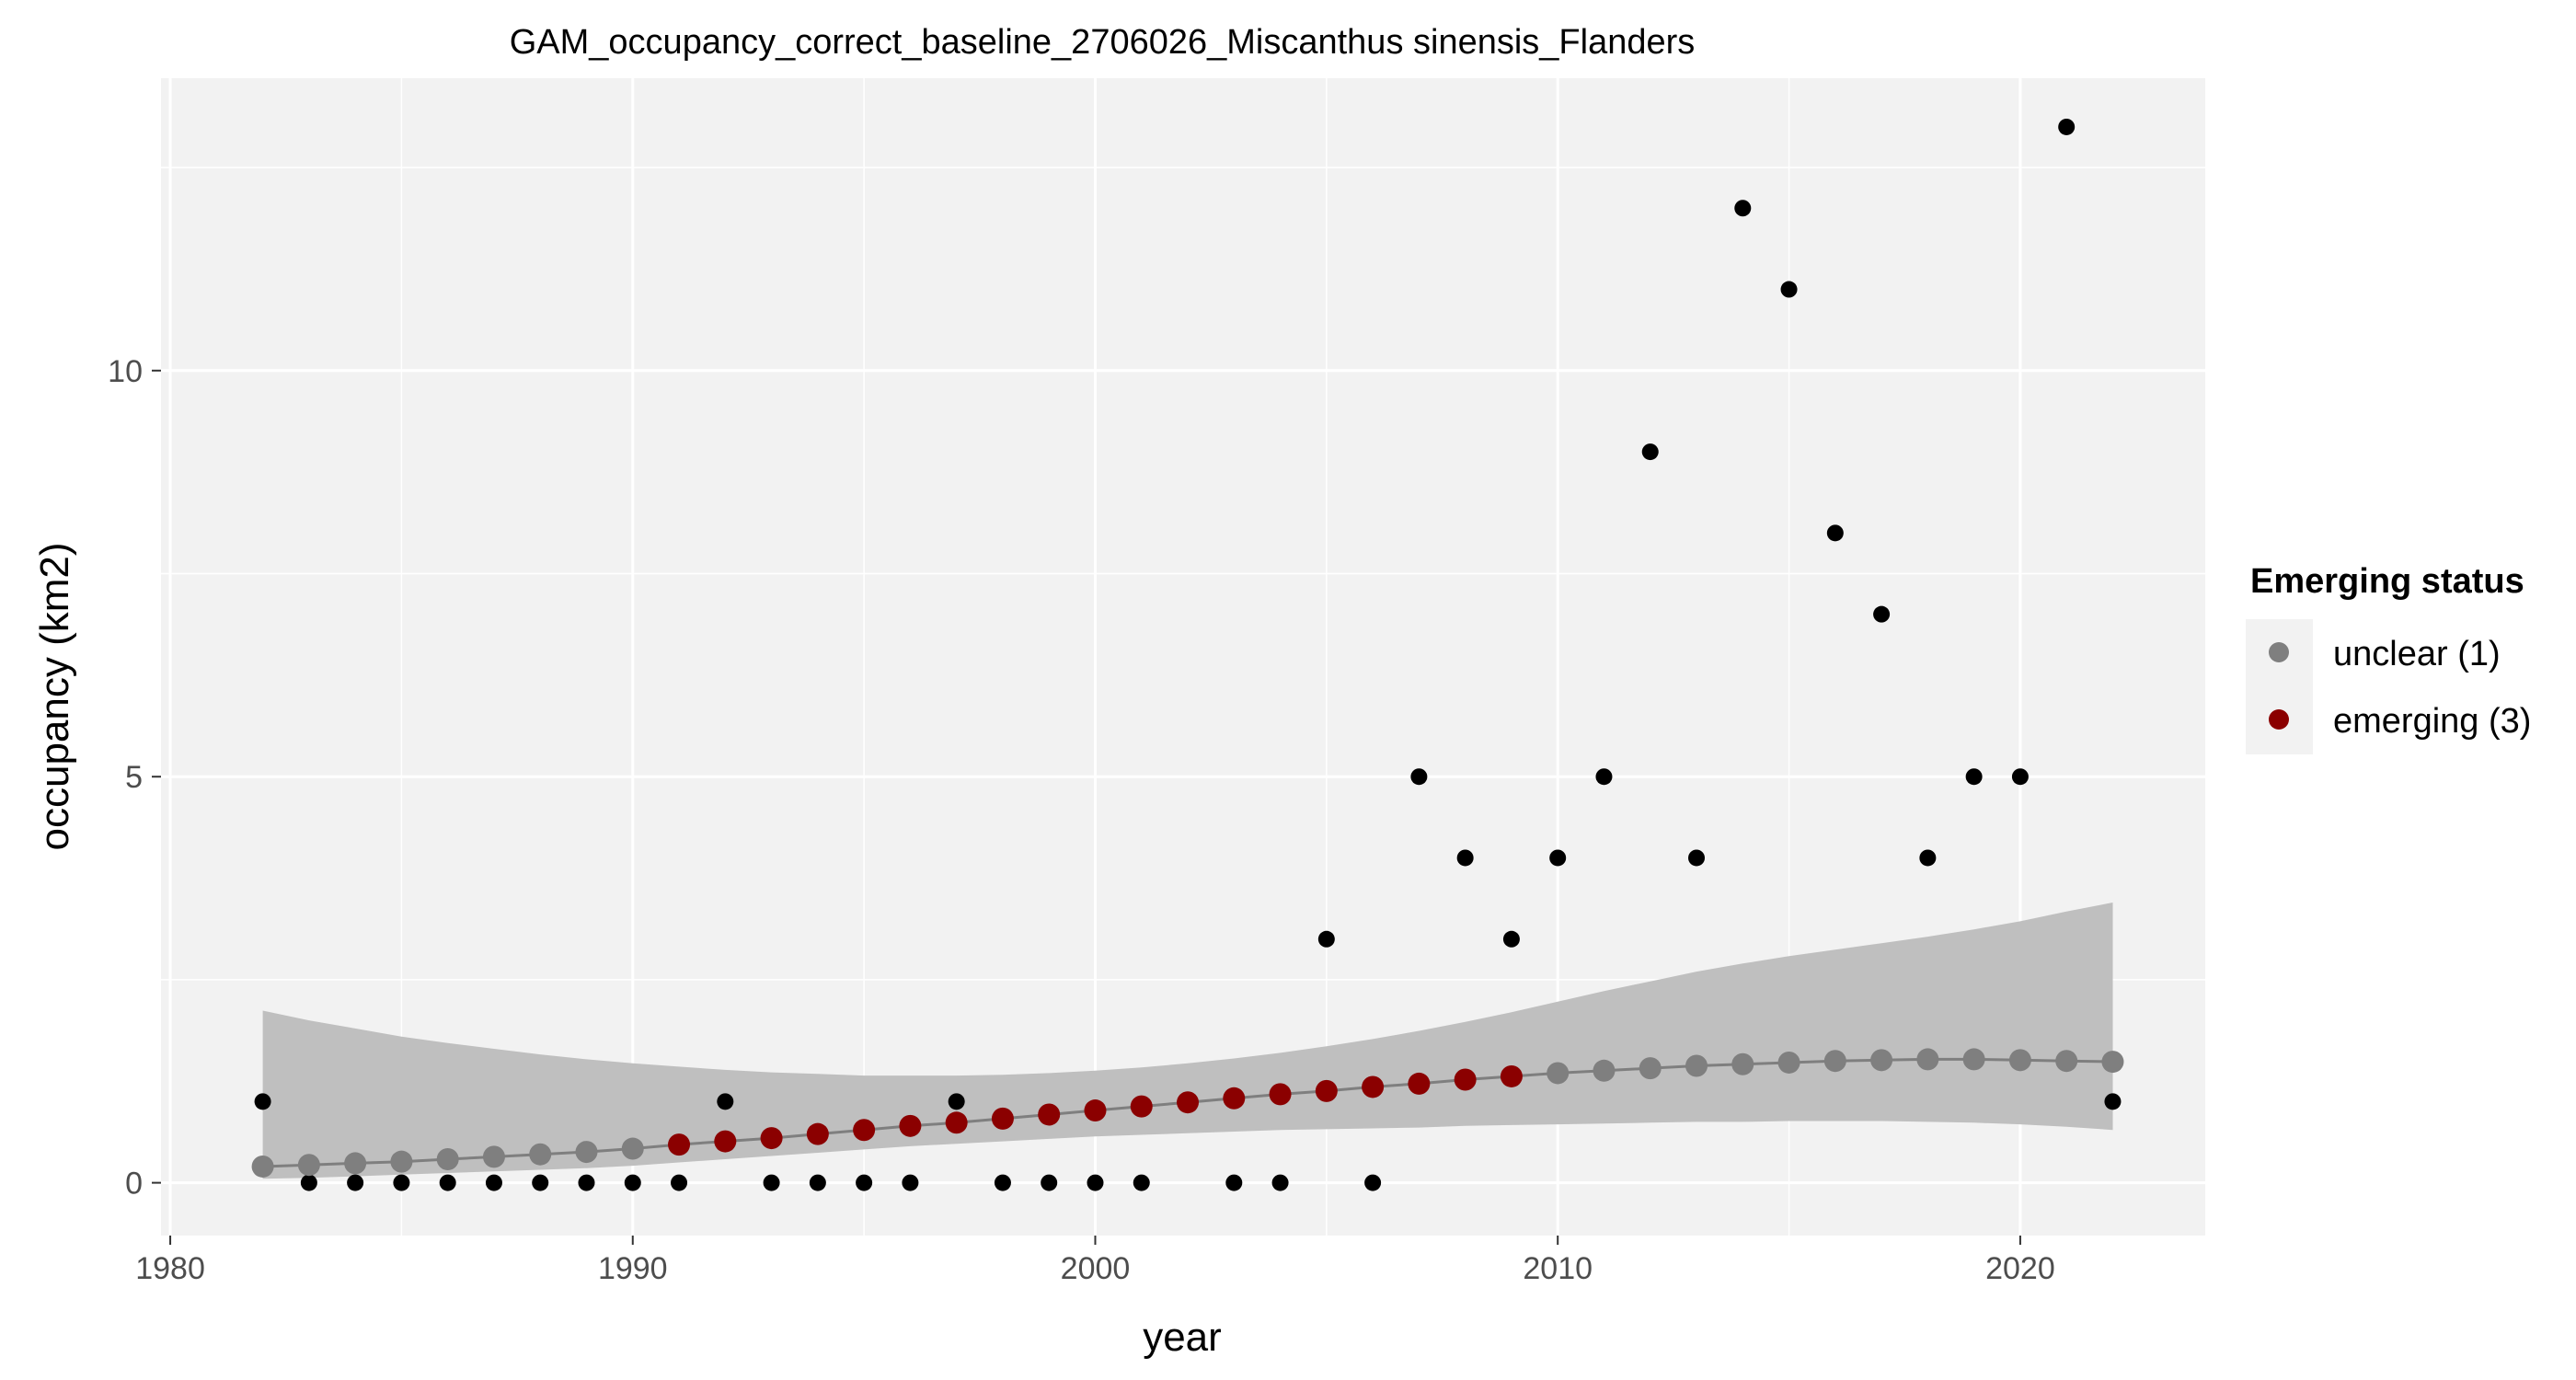 Image resolution: width=2576 pixels, height=1380 pixels. Describe the element at coordinates (170, 1268) in the screenshot. I see `x-tick-label: 1980` at that location.